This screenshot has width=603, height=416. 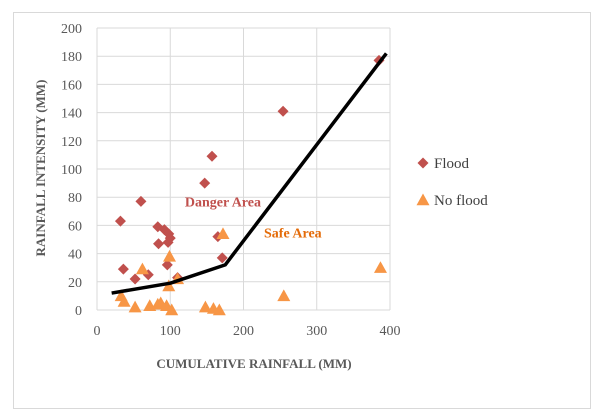 I want to click on x-tick-label: 400, so click(x=390, y=331).